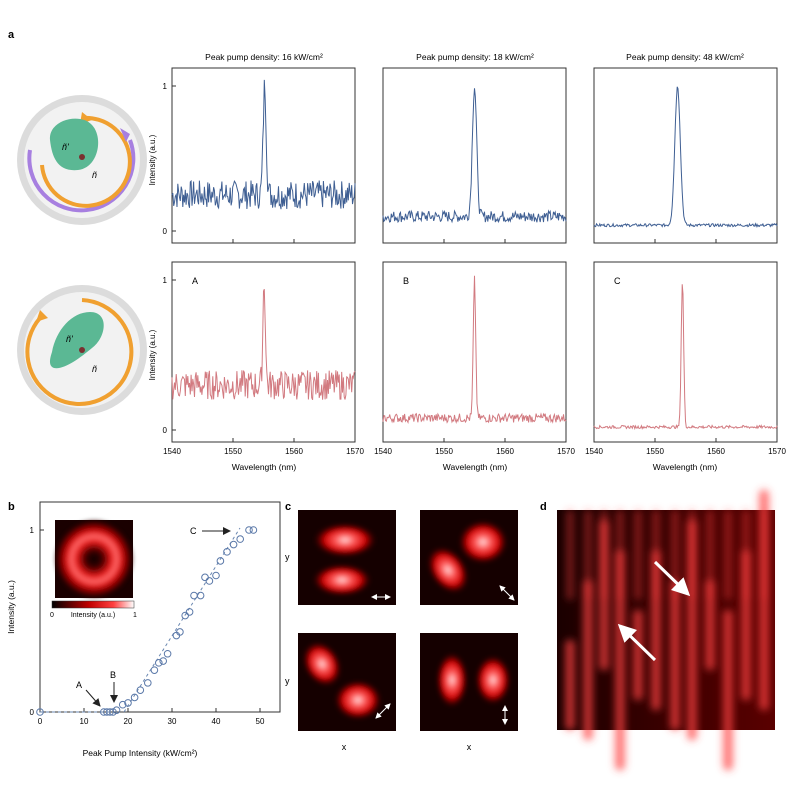 This screenshot has height=800, width=800. Describe the element at coordinates (666, 630) in the screenshot. I see `streak-image` at that location.